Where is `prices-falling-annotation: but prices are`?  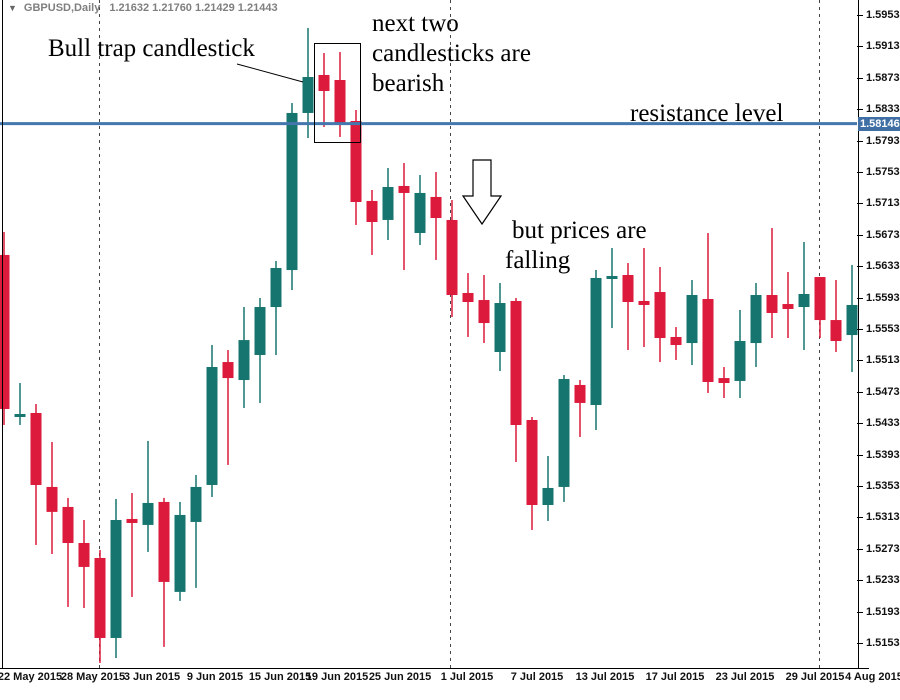
prices-falling-annotation: but prices are is located at coordinates (579, 230).